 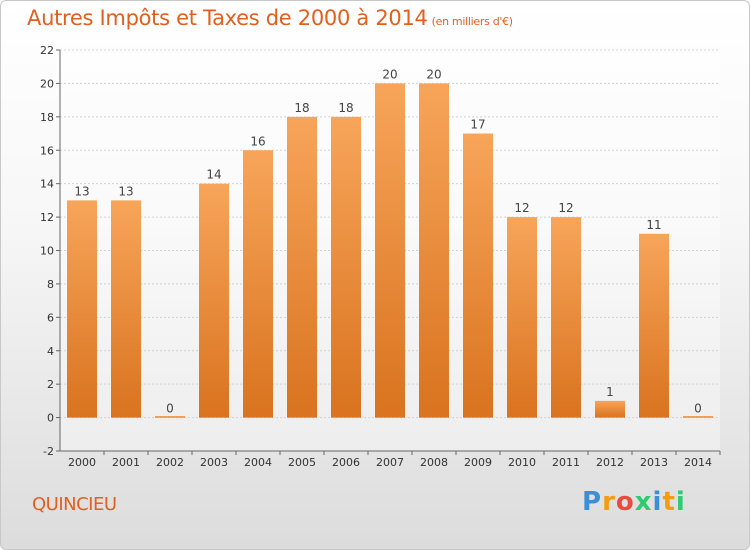 I want to click on x-tick-label: 2008, so click(x=434, y=462).